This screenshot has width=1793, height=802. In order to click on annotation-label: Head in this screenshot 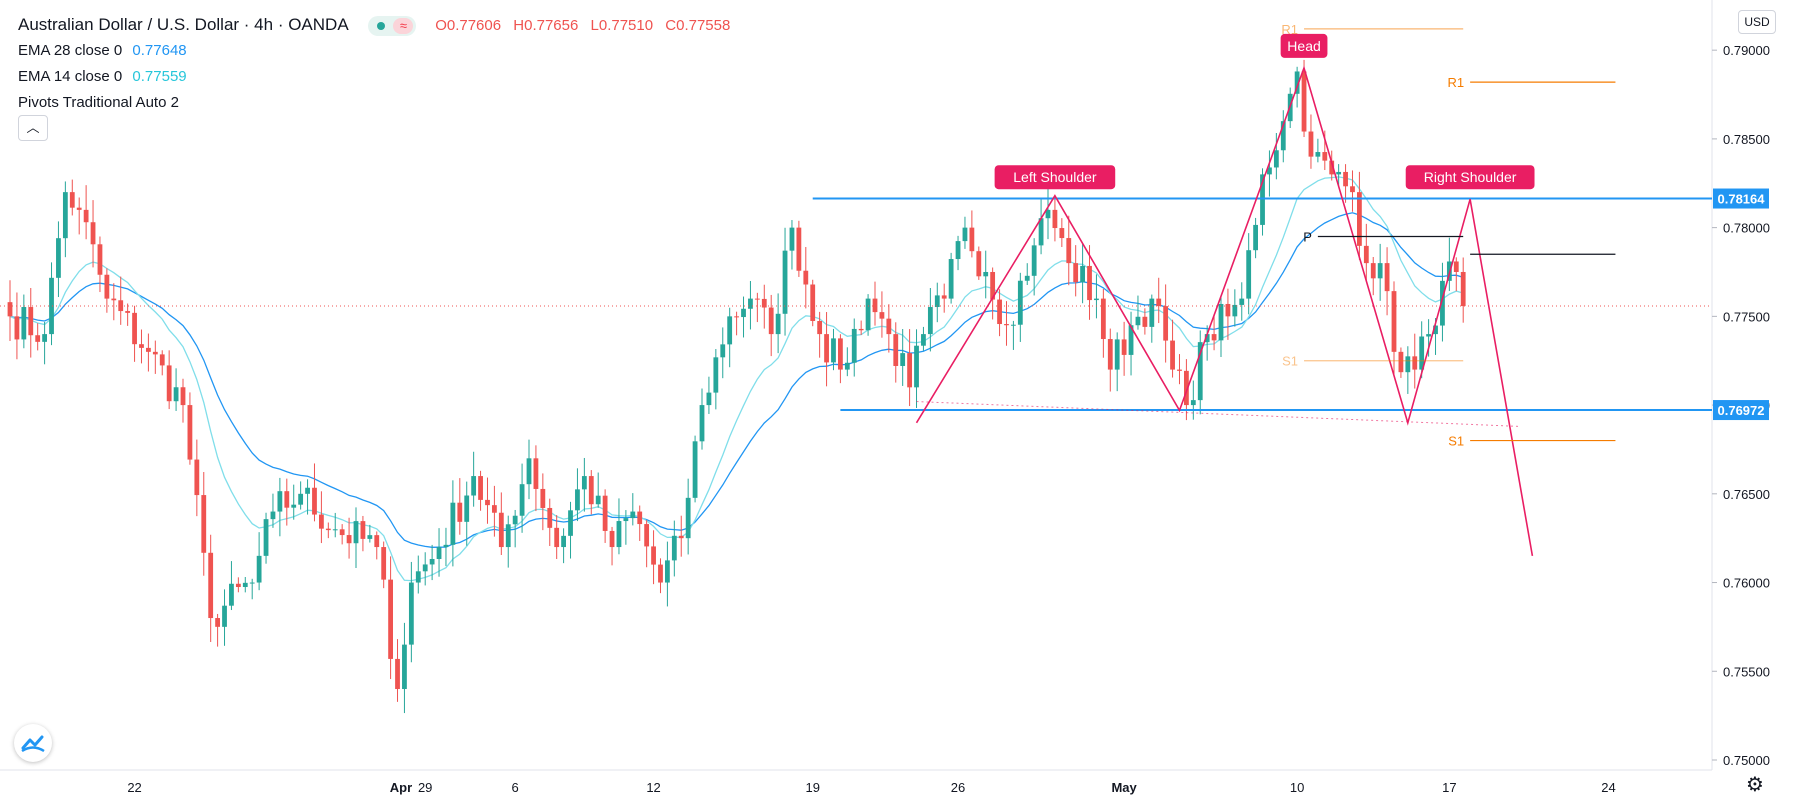, I will do `click(1303, 46)`.